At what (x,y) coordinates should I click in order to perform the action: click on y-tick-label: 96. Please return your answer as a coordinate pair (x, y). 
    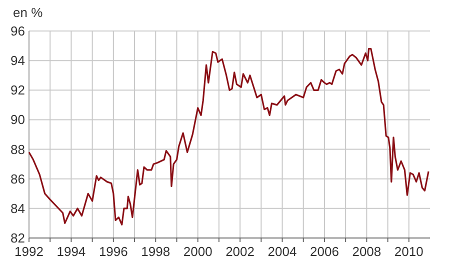
    Looking at the image, I should click on (17, 31).